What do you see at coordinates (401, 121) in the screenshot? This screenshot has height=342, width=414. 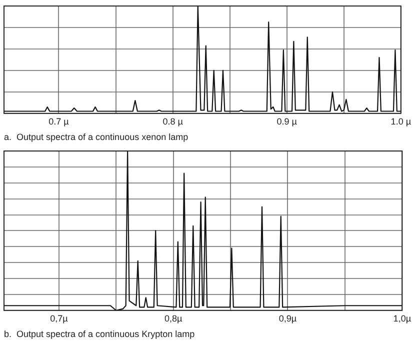 I see `x-tick-label: 1.0 µ` at bounding box center [401, 121].